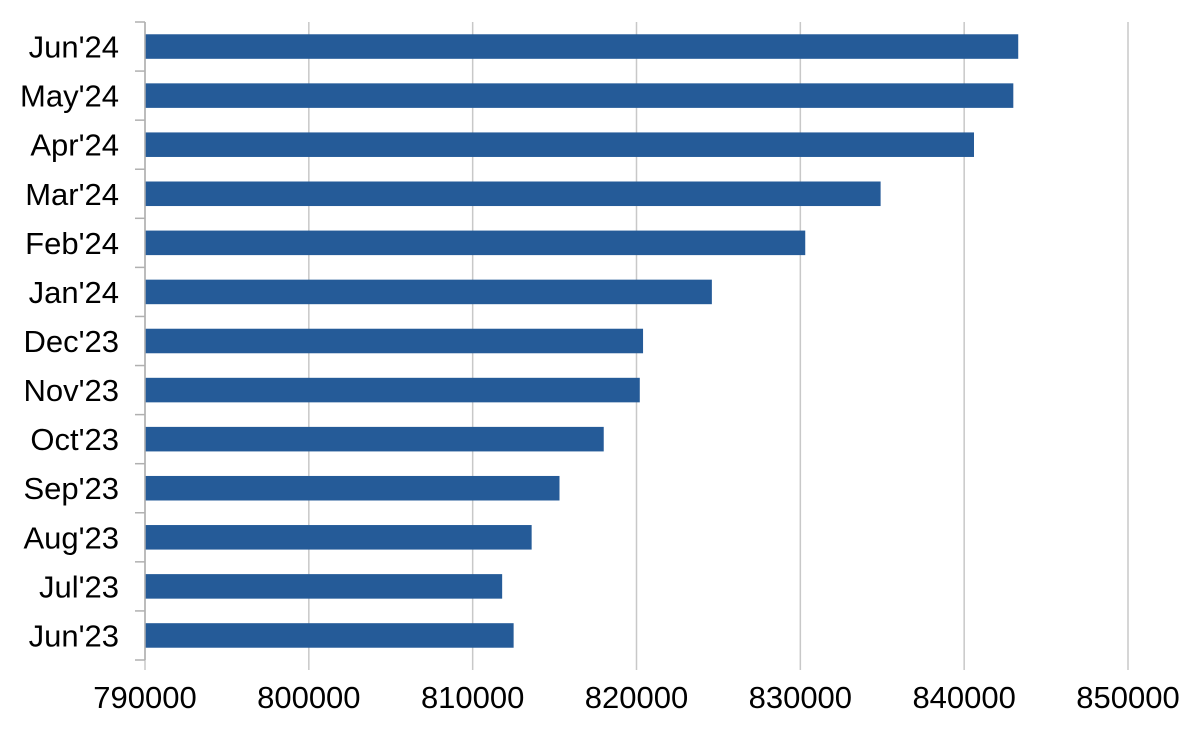 The image size is (1200, 747). I want to click on x-tick-label: 850000, so click(1127, 697).